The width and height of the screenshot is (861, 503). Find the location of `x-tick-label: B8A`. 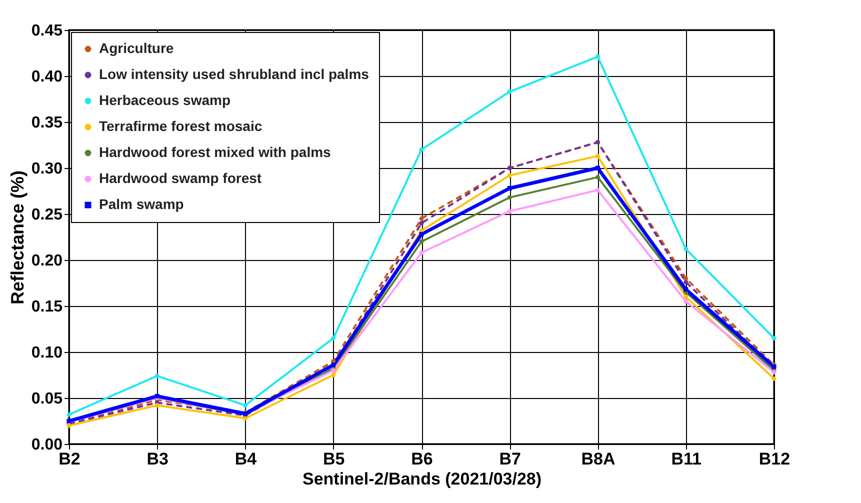

x-tick-label: B8A is located at coordinates (598, 459).